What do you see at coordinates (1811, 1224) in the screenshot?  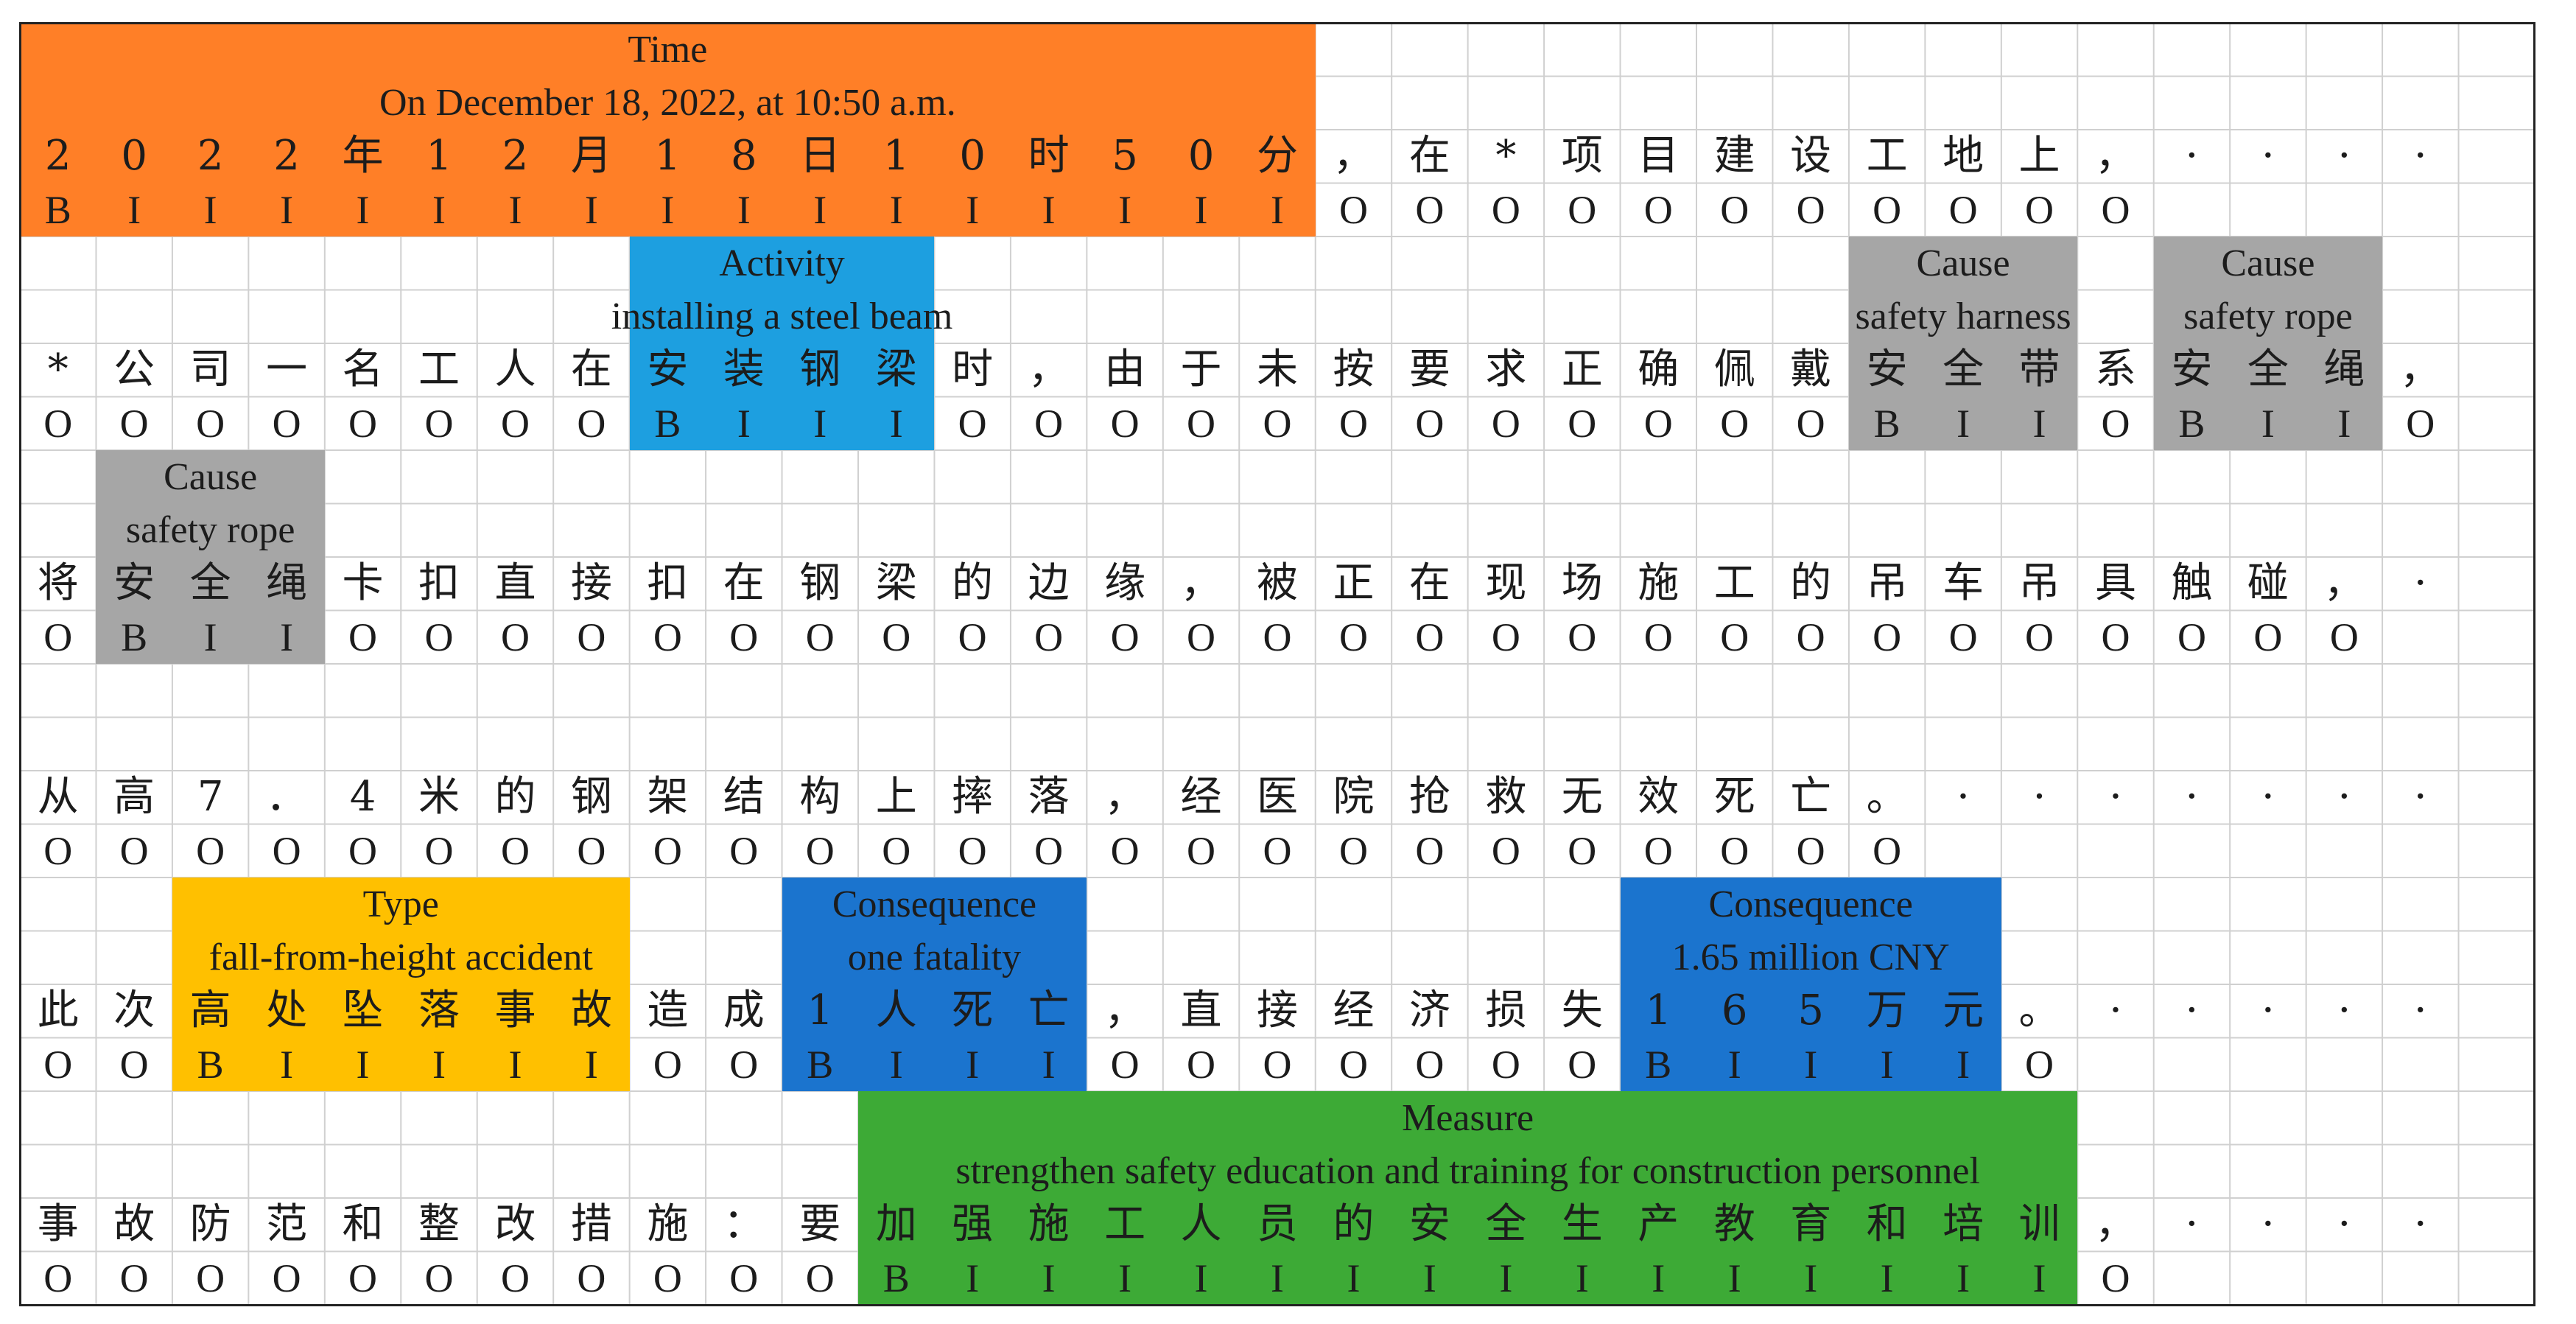 I see `token-char: 育` at bounding box center [1811, 1224].